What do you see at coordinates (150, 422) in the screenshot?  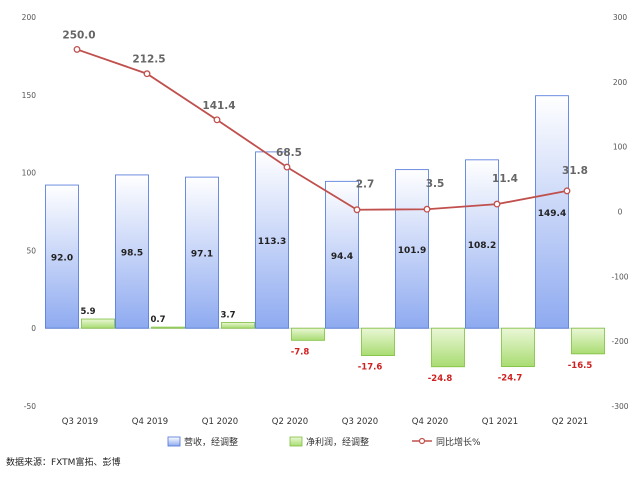 I see `x-axis-tick-label: Q4 2019` at bounding box center [150, 422].